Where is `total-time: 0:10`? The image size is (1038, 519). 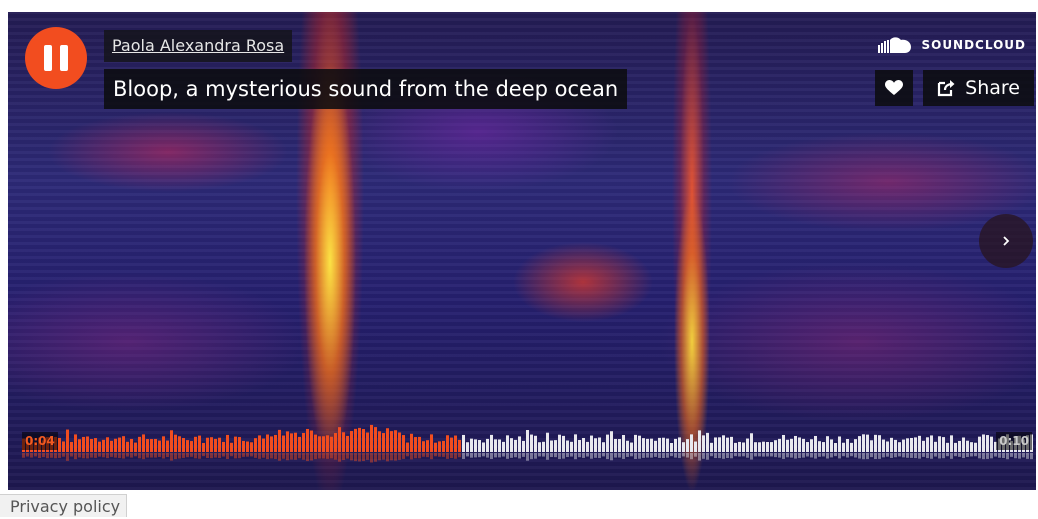
total-time: 0:10 is located at coordinates (1014, 441).